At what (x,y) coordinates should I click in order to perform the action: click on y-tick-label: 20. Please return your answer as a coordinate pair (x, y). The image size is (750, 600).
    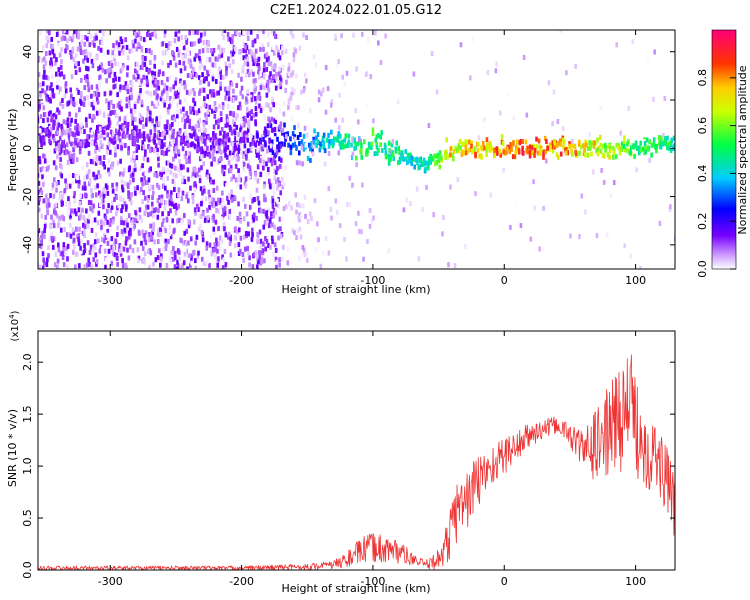
    Looking at the image, I should click on (27, 100).